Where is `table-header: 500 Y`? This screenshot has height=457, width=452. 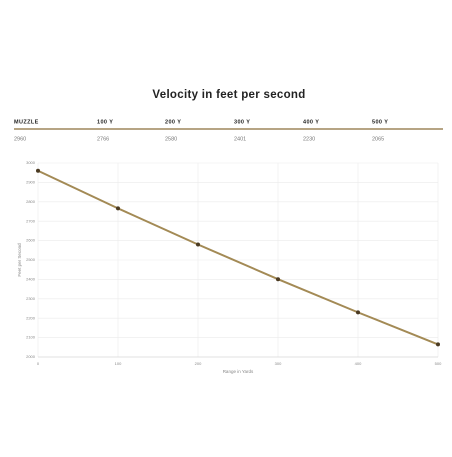 table-header: 500 Y is located at coordinates (380, 122).